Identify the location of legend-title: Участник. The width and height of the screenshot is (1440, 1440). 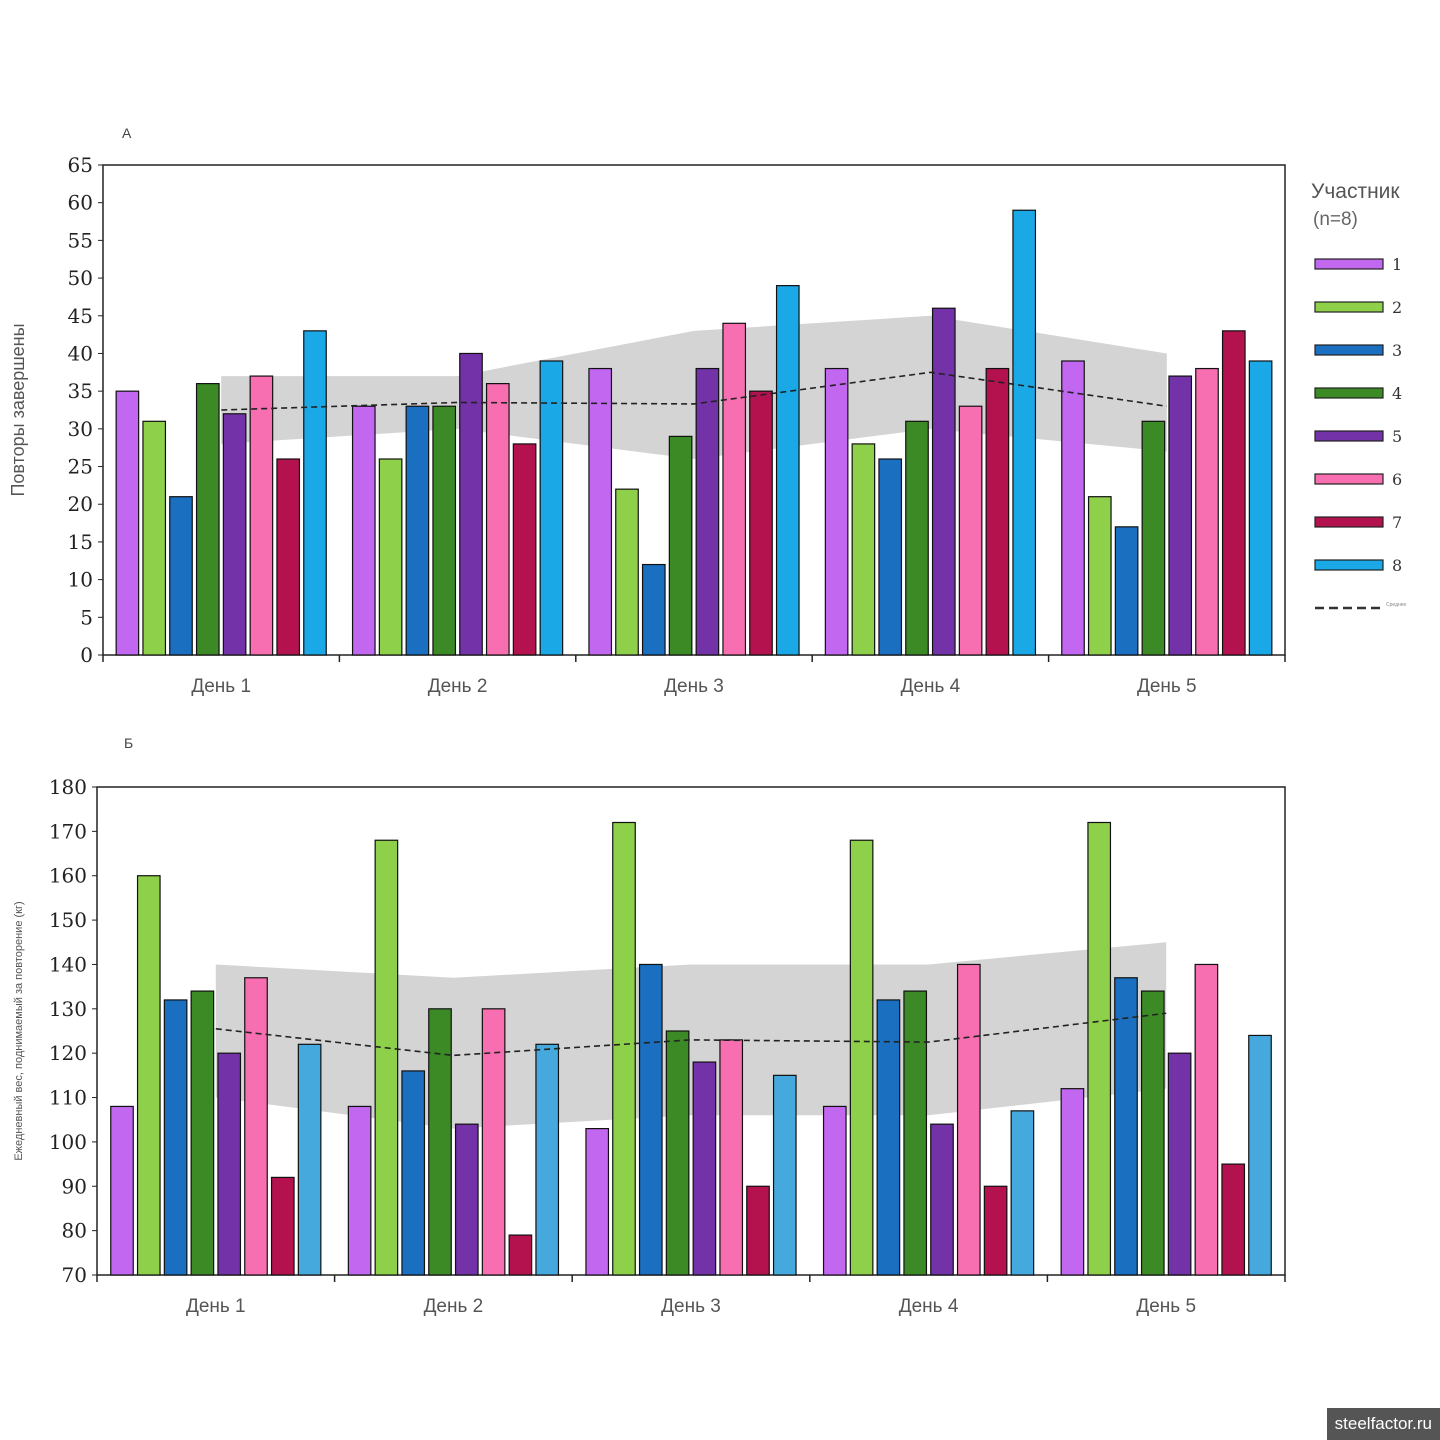
(1355, 191).